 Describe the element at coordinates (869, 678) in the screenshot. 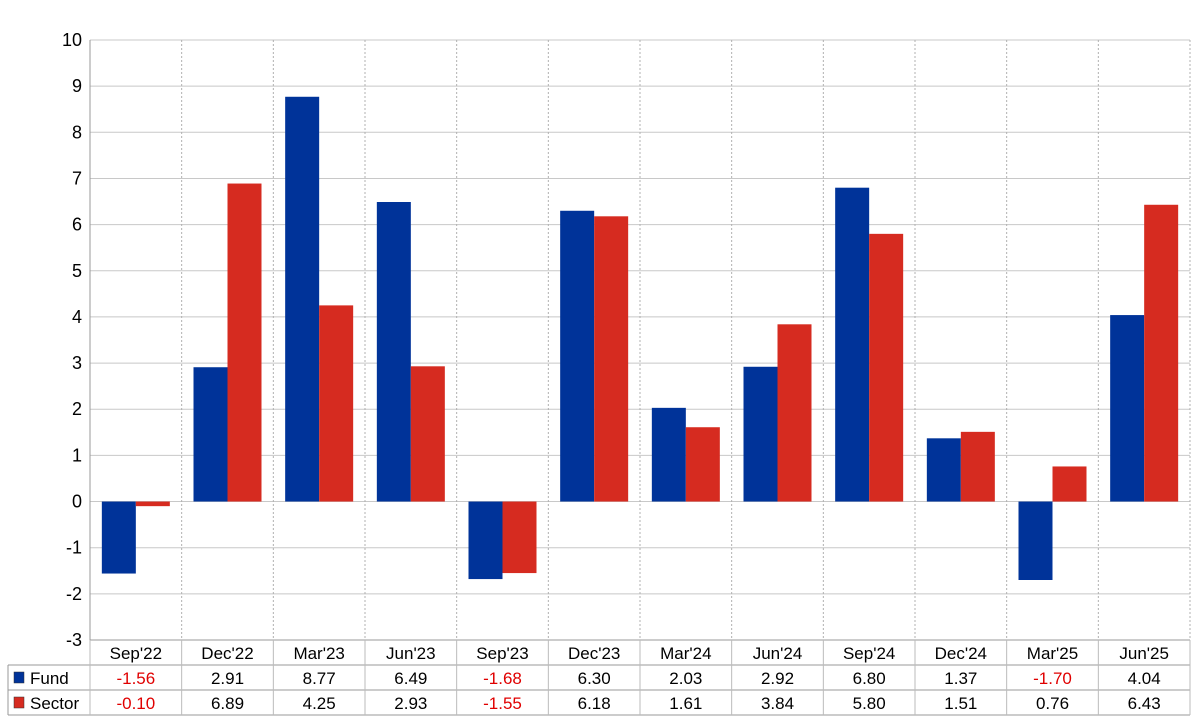

I see `data-label: 6.80` at that location.